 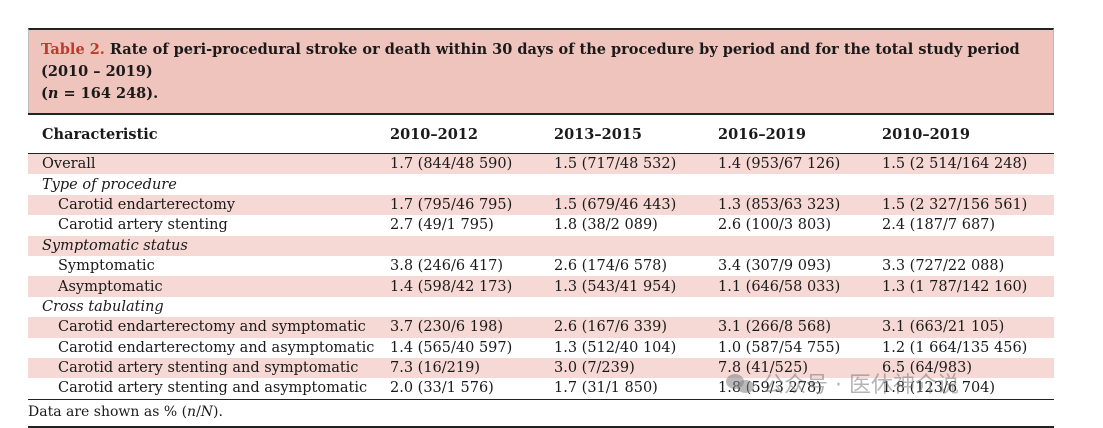 What do you see at coordinates (968, 368) in the screenshot?
I see `table-cell: 6.5 (64/983)` at bounding box center [968, 368].